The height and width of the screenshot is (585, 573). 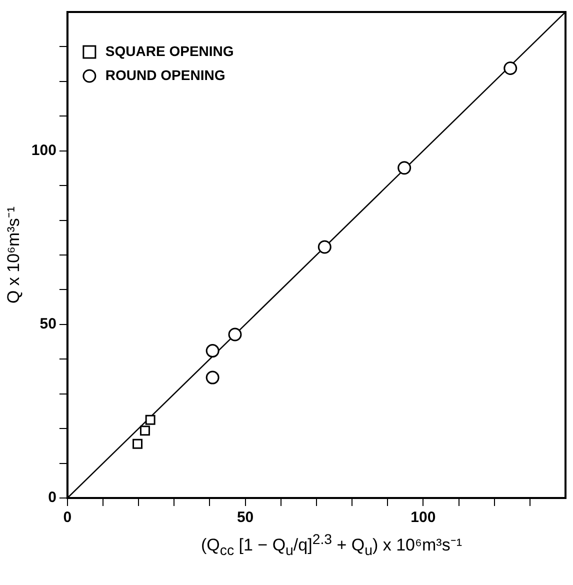 What do you see at coordinates (13, 255) in the screenshot?
I see `y-axis-title: Q x 10⁶m³s⁻¹` at bounding box center [13, 255].